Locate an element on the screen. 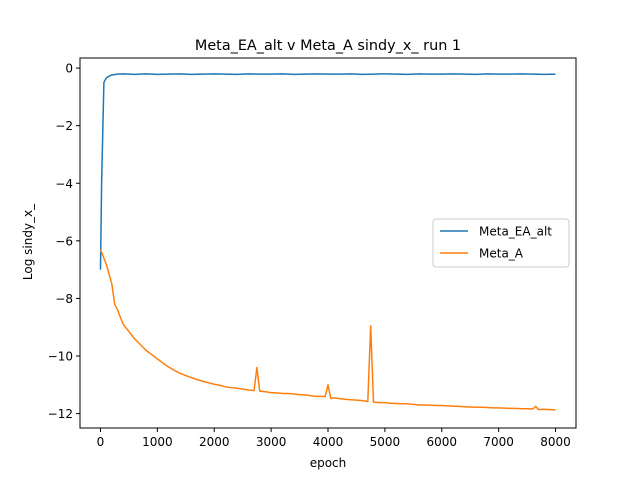 Image resolution: width=640 pixels, height=480 pixels. x-tick-label: 3000 is located at coordinates (271, 442).